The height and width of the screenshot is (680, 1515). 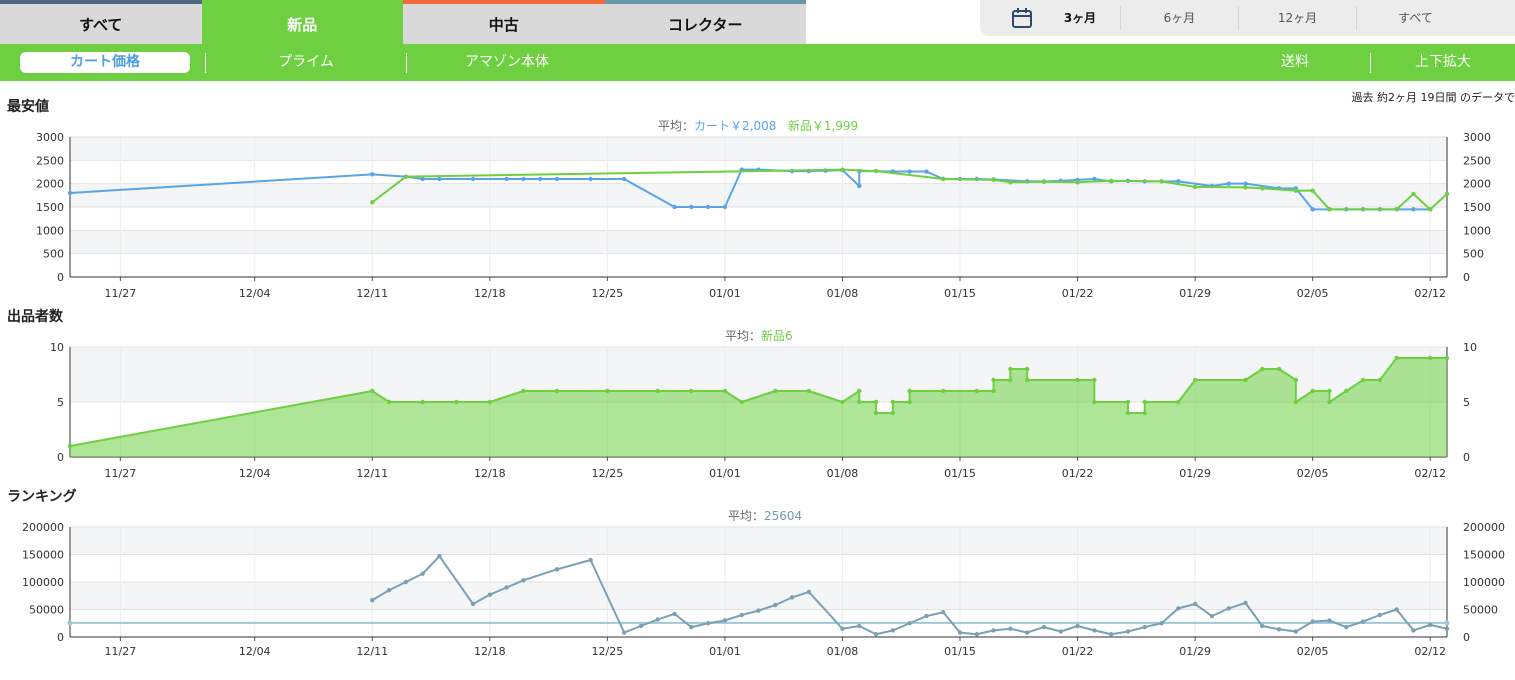 What do you see at coordinates (1477, 184) in the screenshot?
I see `y-tick-right: 2000` at bounding box center [1477, 184].